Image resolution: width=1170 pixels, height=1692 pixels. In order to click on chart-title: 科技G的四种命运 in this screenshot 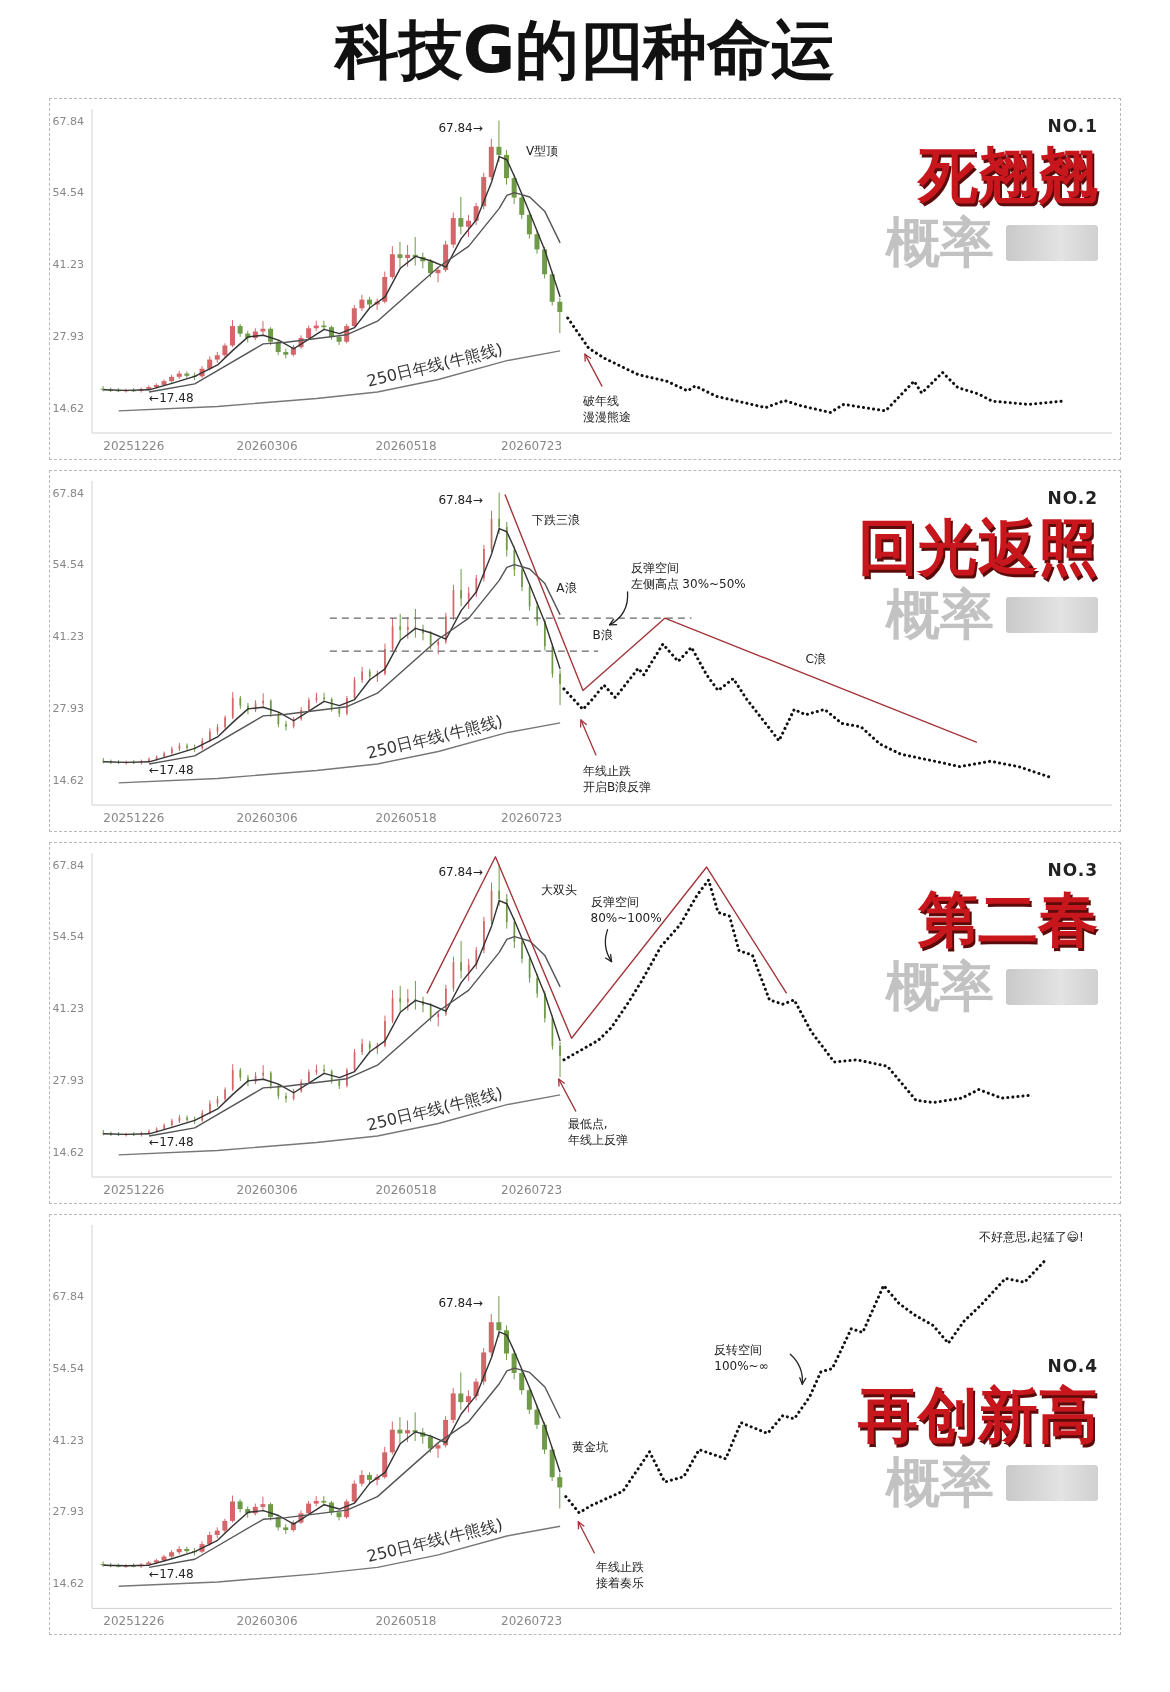, I will do `click(585, 50)`.